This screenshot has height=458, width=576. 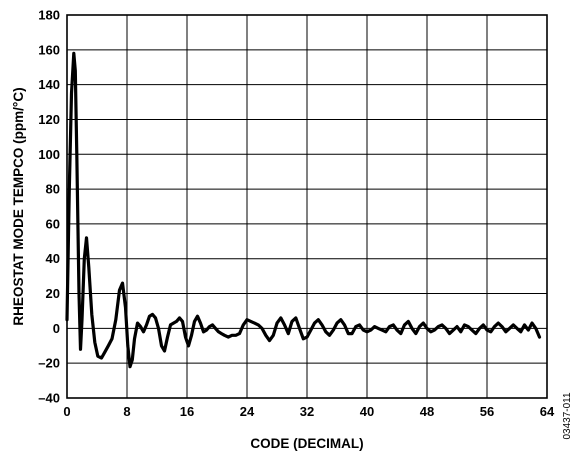 I want to click on x-tick-label: 0, so click(x=66, y=411).